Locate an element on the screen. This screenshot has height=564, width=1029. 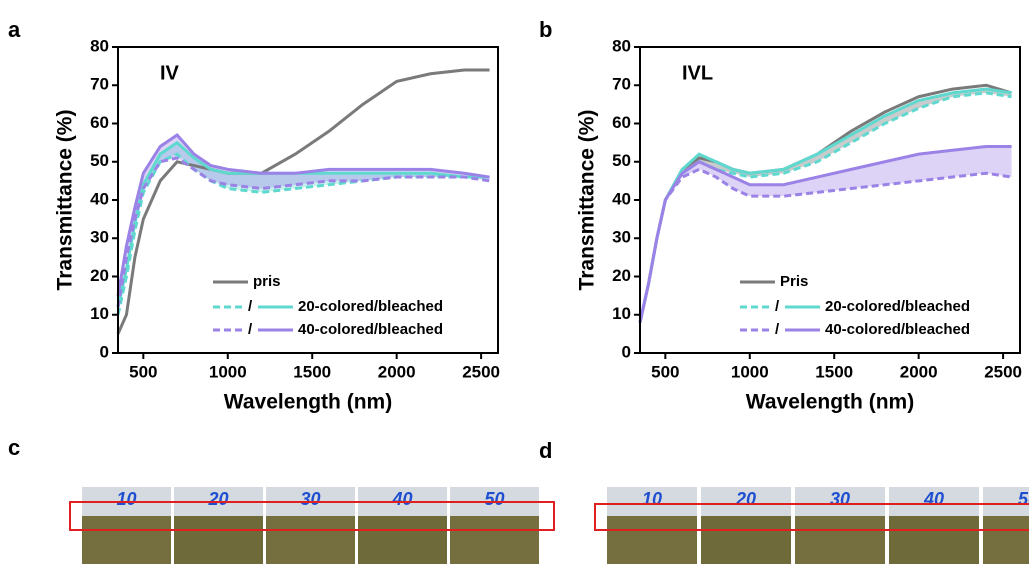
legend-label: pris is located at coordinates (267, 281).